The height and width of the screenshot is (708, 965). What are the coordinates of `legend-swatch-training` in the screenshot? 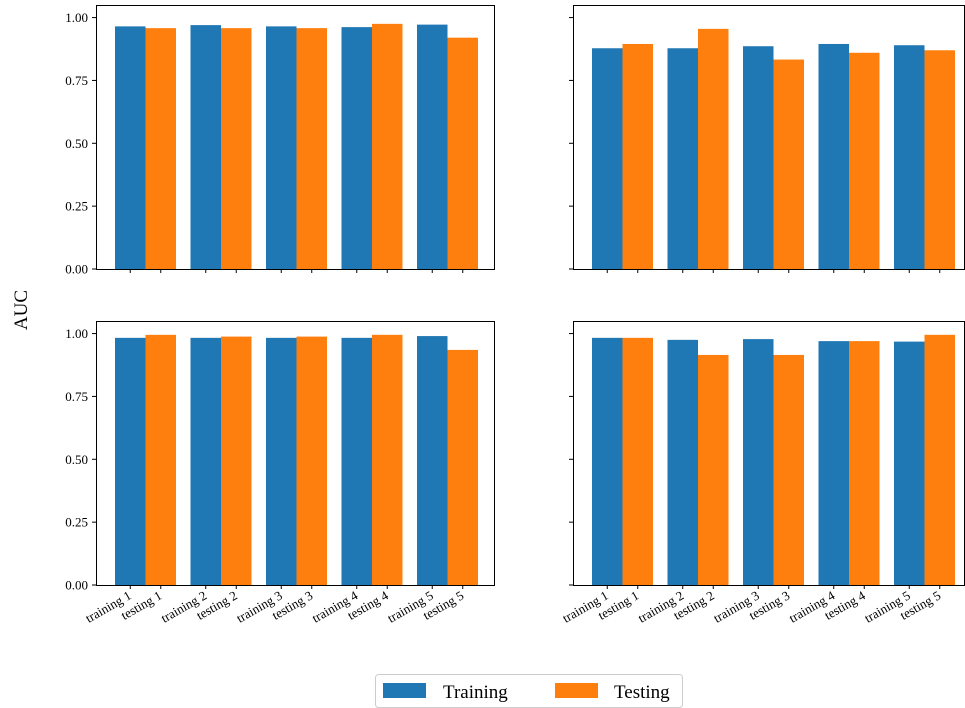 It's located at (404, 690).